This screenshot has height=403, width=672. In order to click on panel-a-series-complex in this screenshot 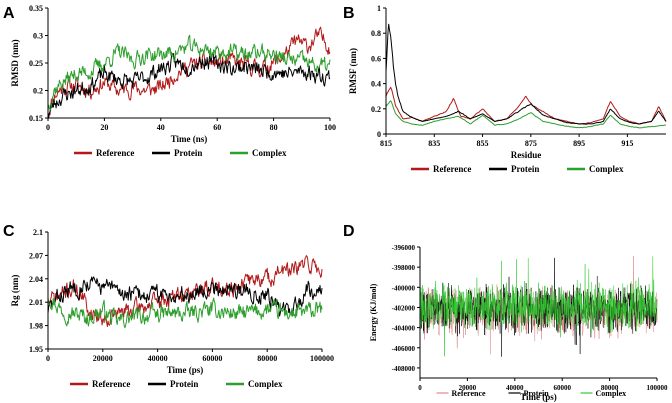, I will do `click(189, 72)`.